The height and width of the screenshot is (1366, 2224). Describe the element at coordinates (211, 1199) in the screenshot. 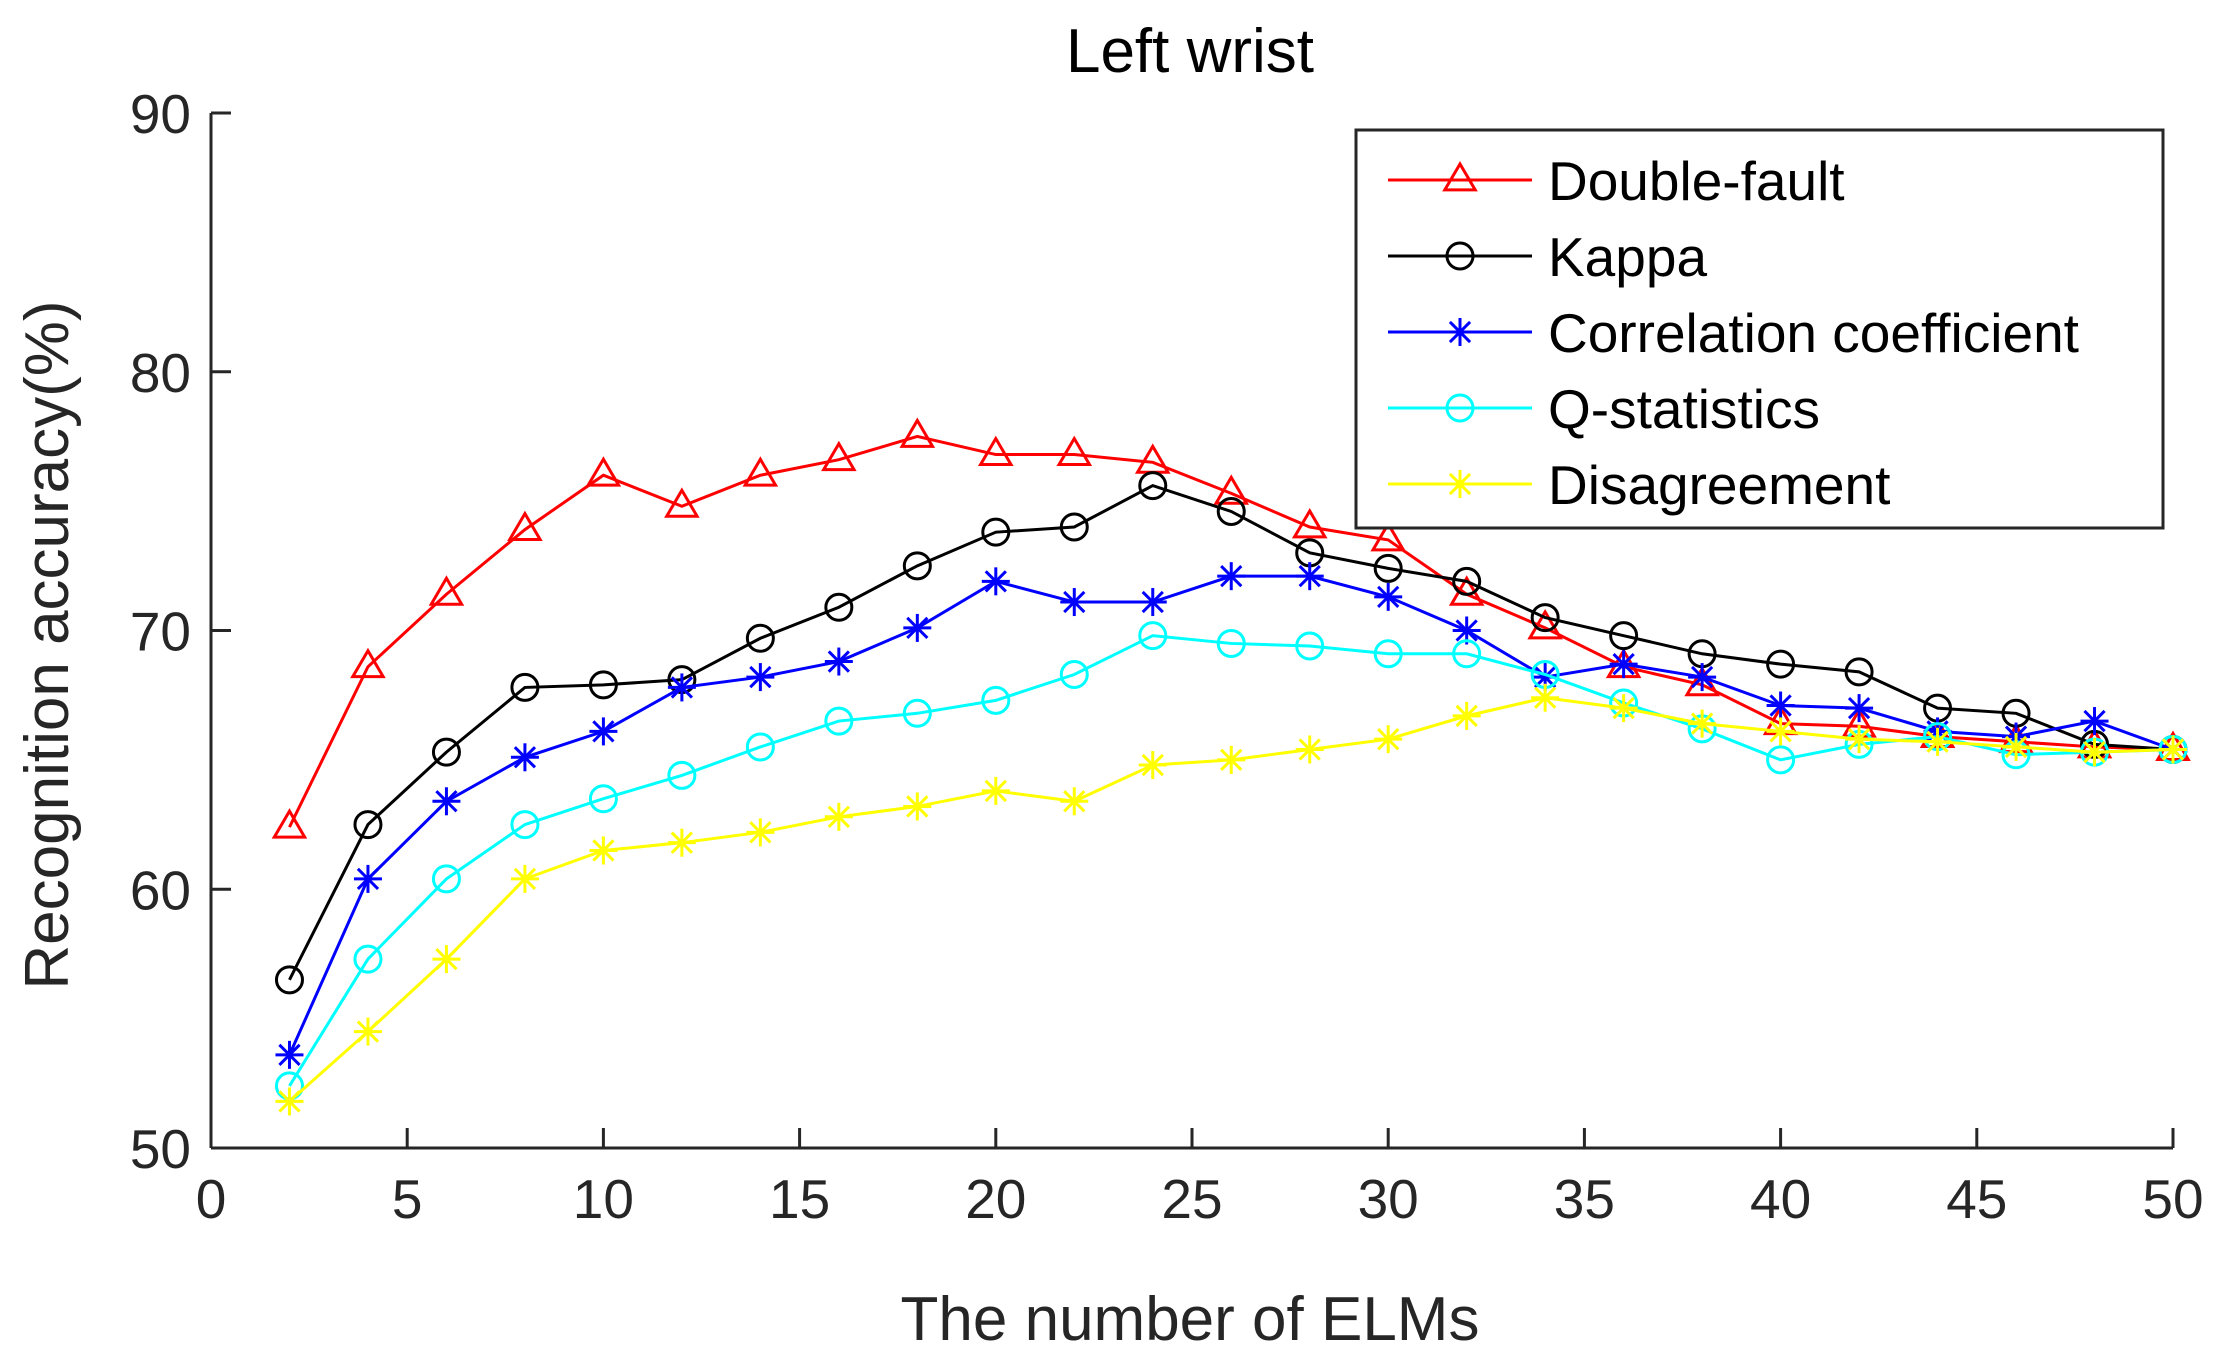

I see `x-tick-label: 0` at that location.